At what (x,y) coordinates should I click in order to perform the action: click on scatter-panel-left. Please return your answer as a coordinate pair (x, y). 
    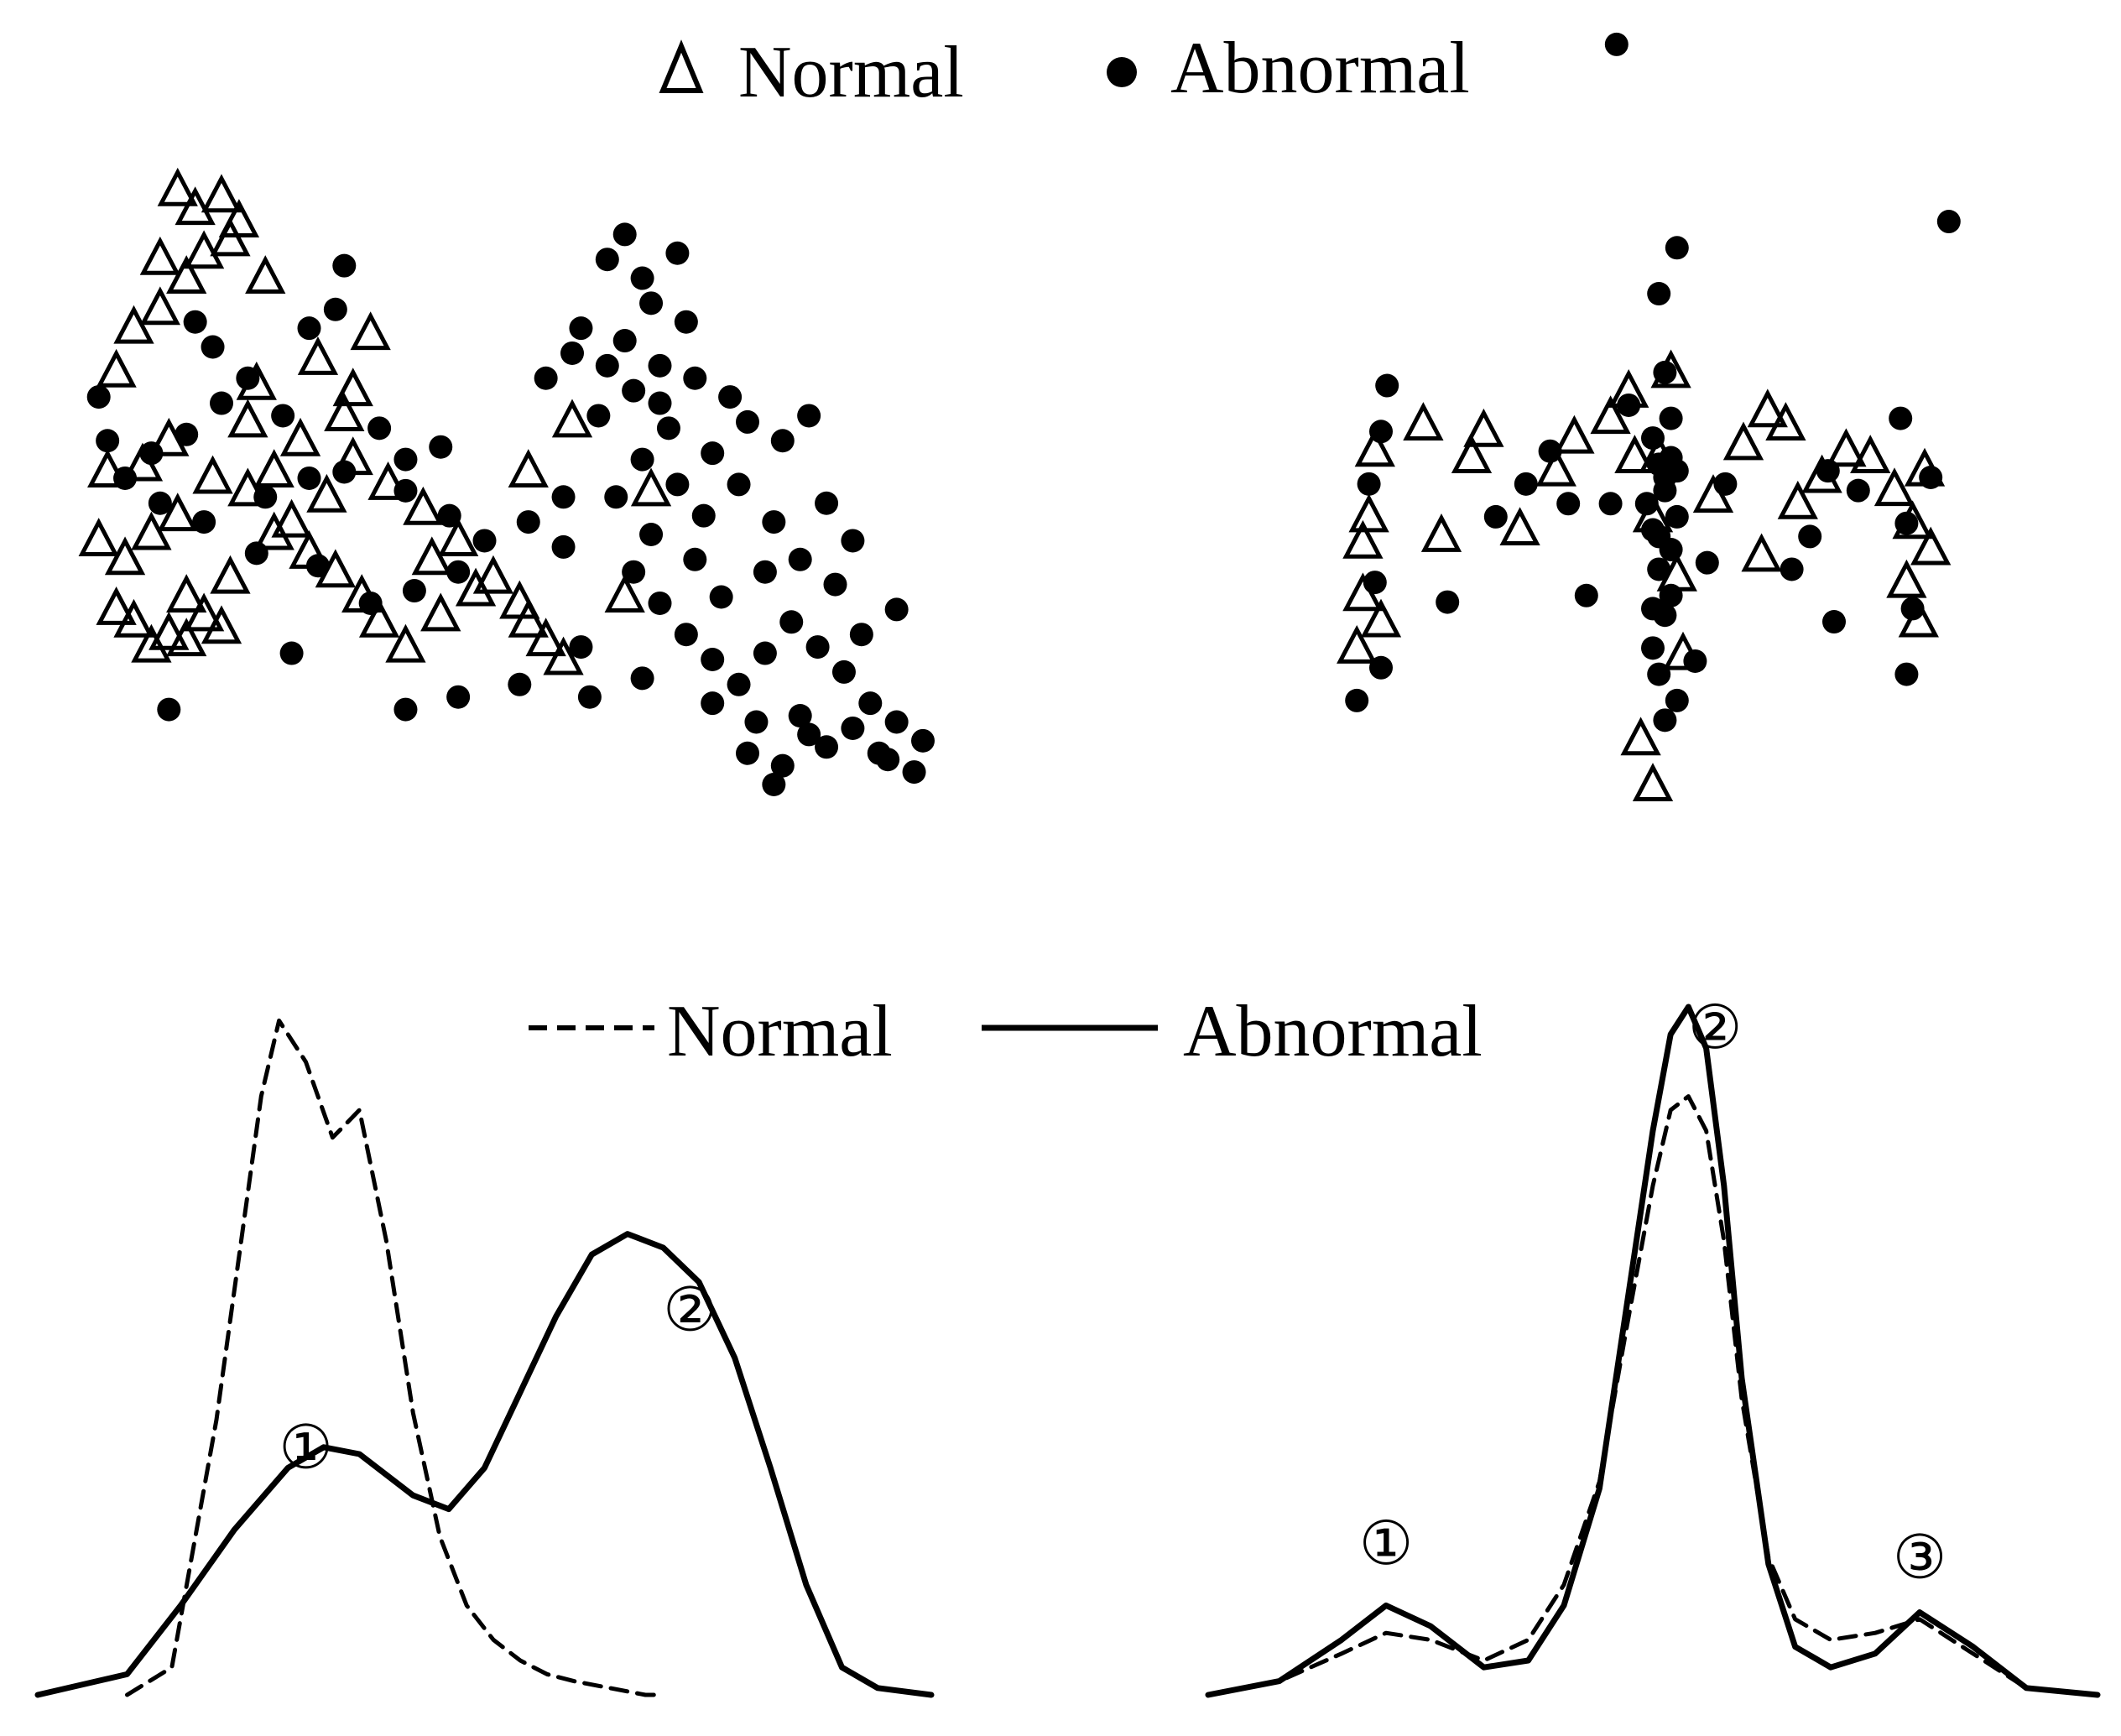
    Looking at the image, I should click on (506, 482).